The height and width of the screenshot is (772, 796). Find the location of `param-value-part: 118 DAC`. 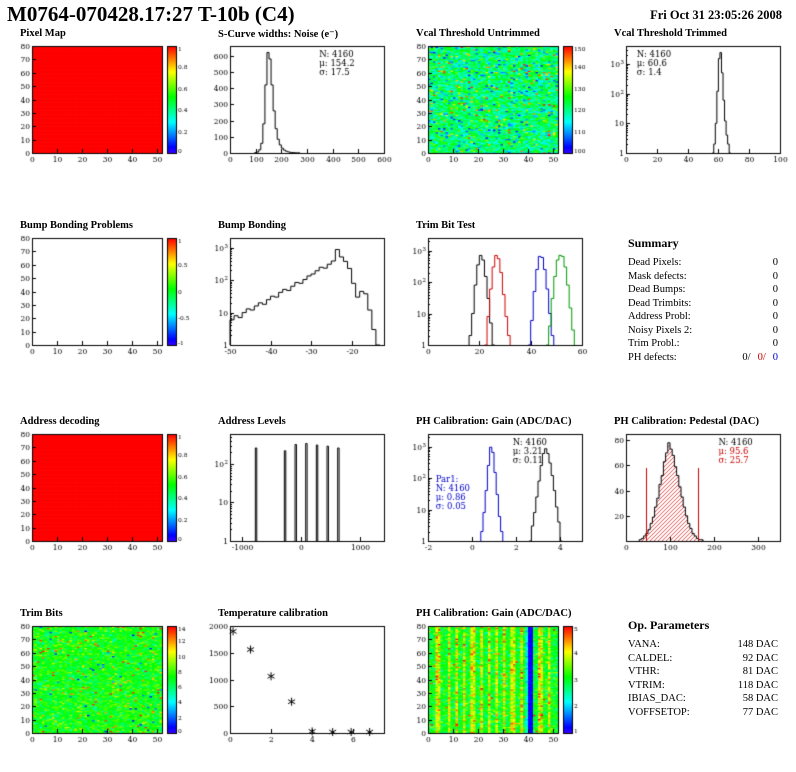

param-value-part: 118 DAC is located at coordinates (757, 685).